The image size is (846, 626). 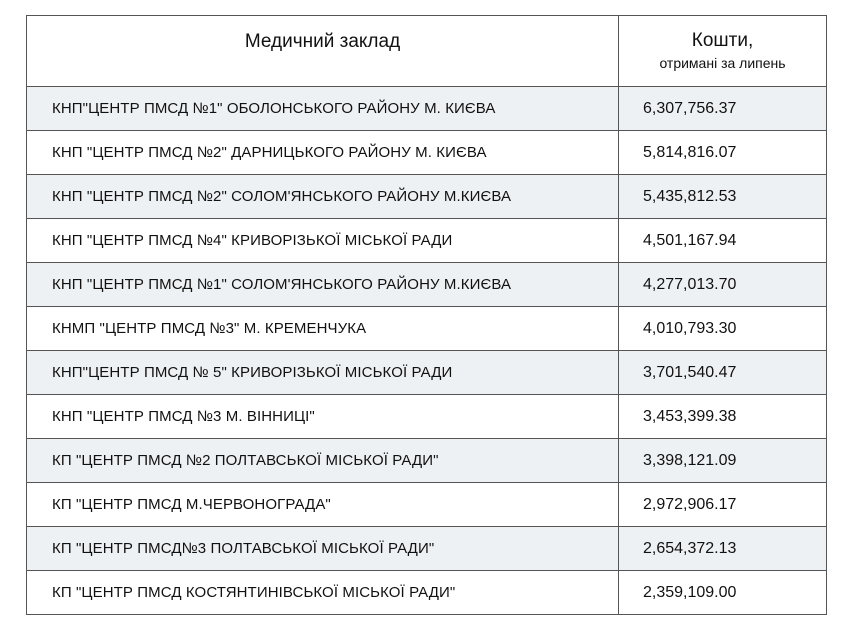 What do you see at coordinates (722, 152) in the screenshot?
I see `funds-amount: 5,814,816.07` at bounding box center [722, 152].